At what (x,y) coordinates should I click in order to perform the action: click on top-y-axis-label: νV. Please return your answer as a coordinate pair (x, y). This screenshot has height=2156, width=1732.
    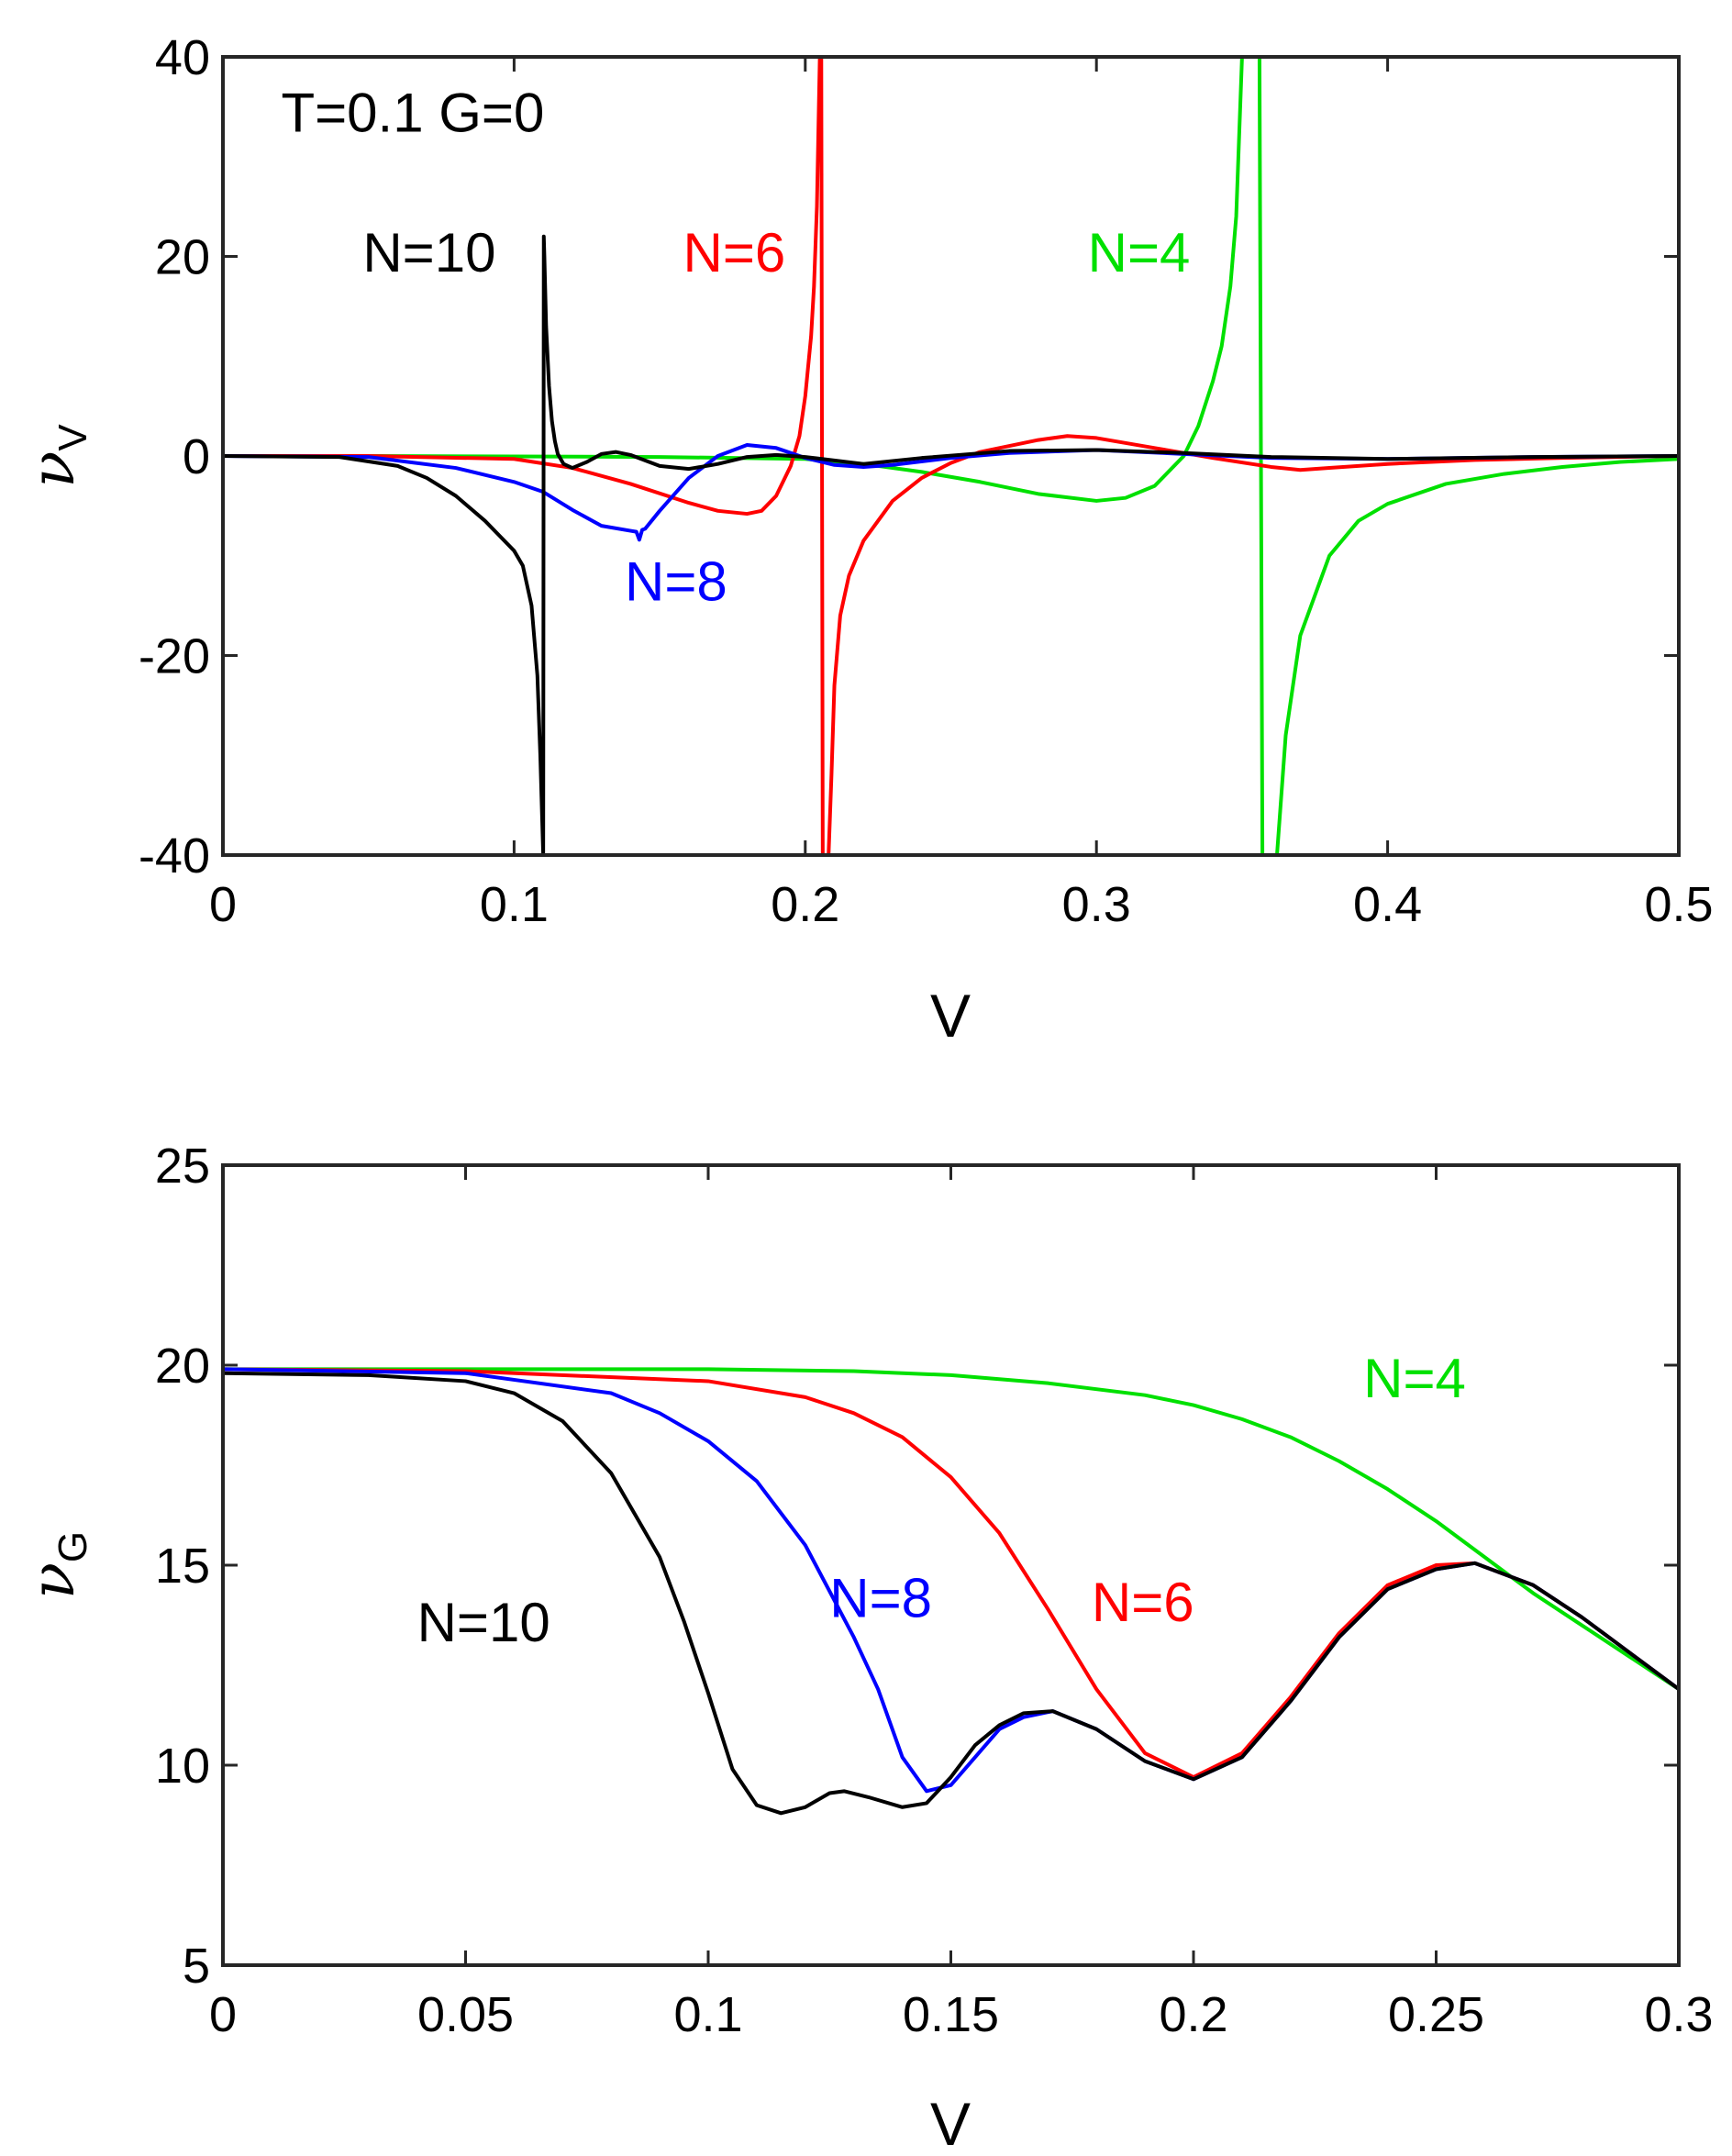
    Looking at the image, I should click on (56, 456).